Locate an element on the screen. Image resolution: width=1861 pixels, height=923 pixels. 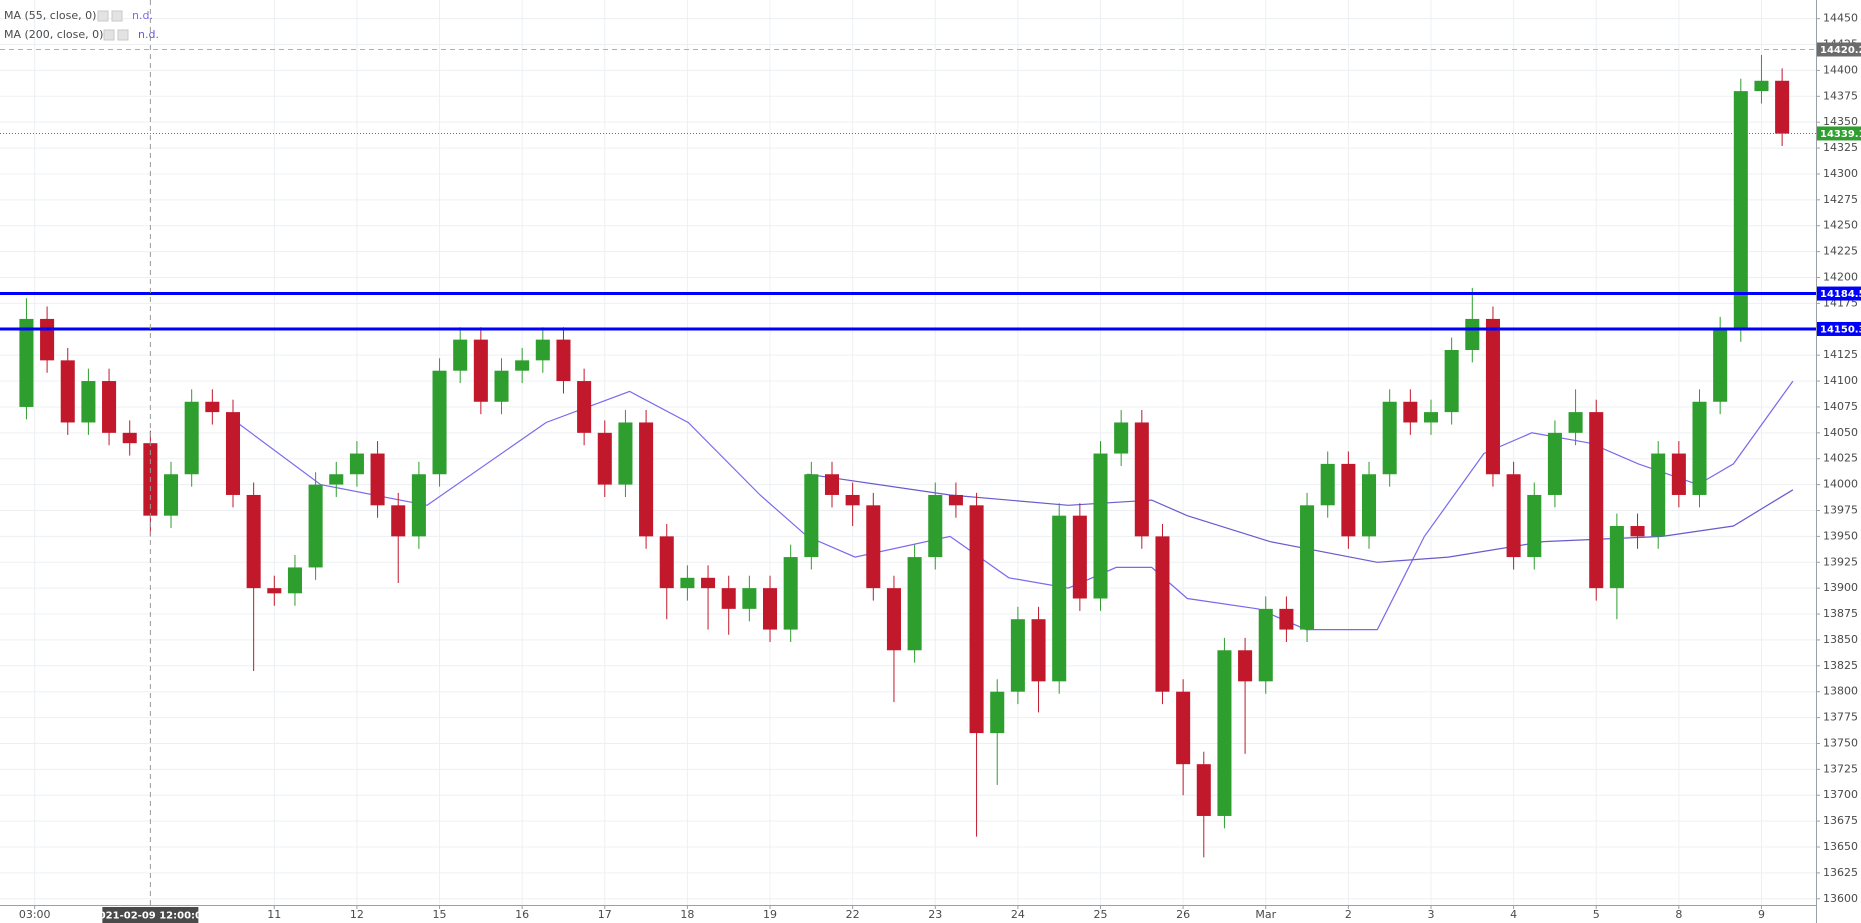
x-tick-label: 3 is located at coordinates (1430, 914).